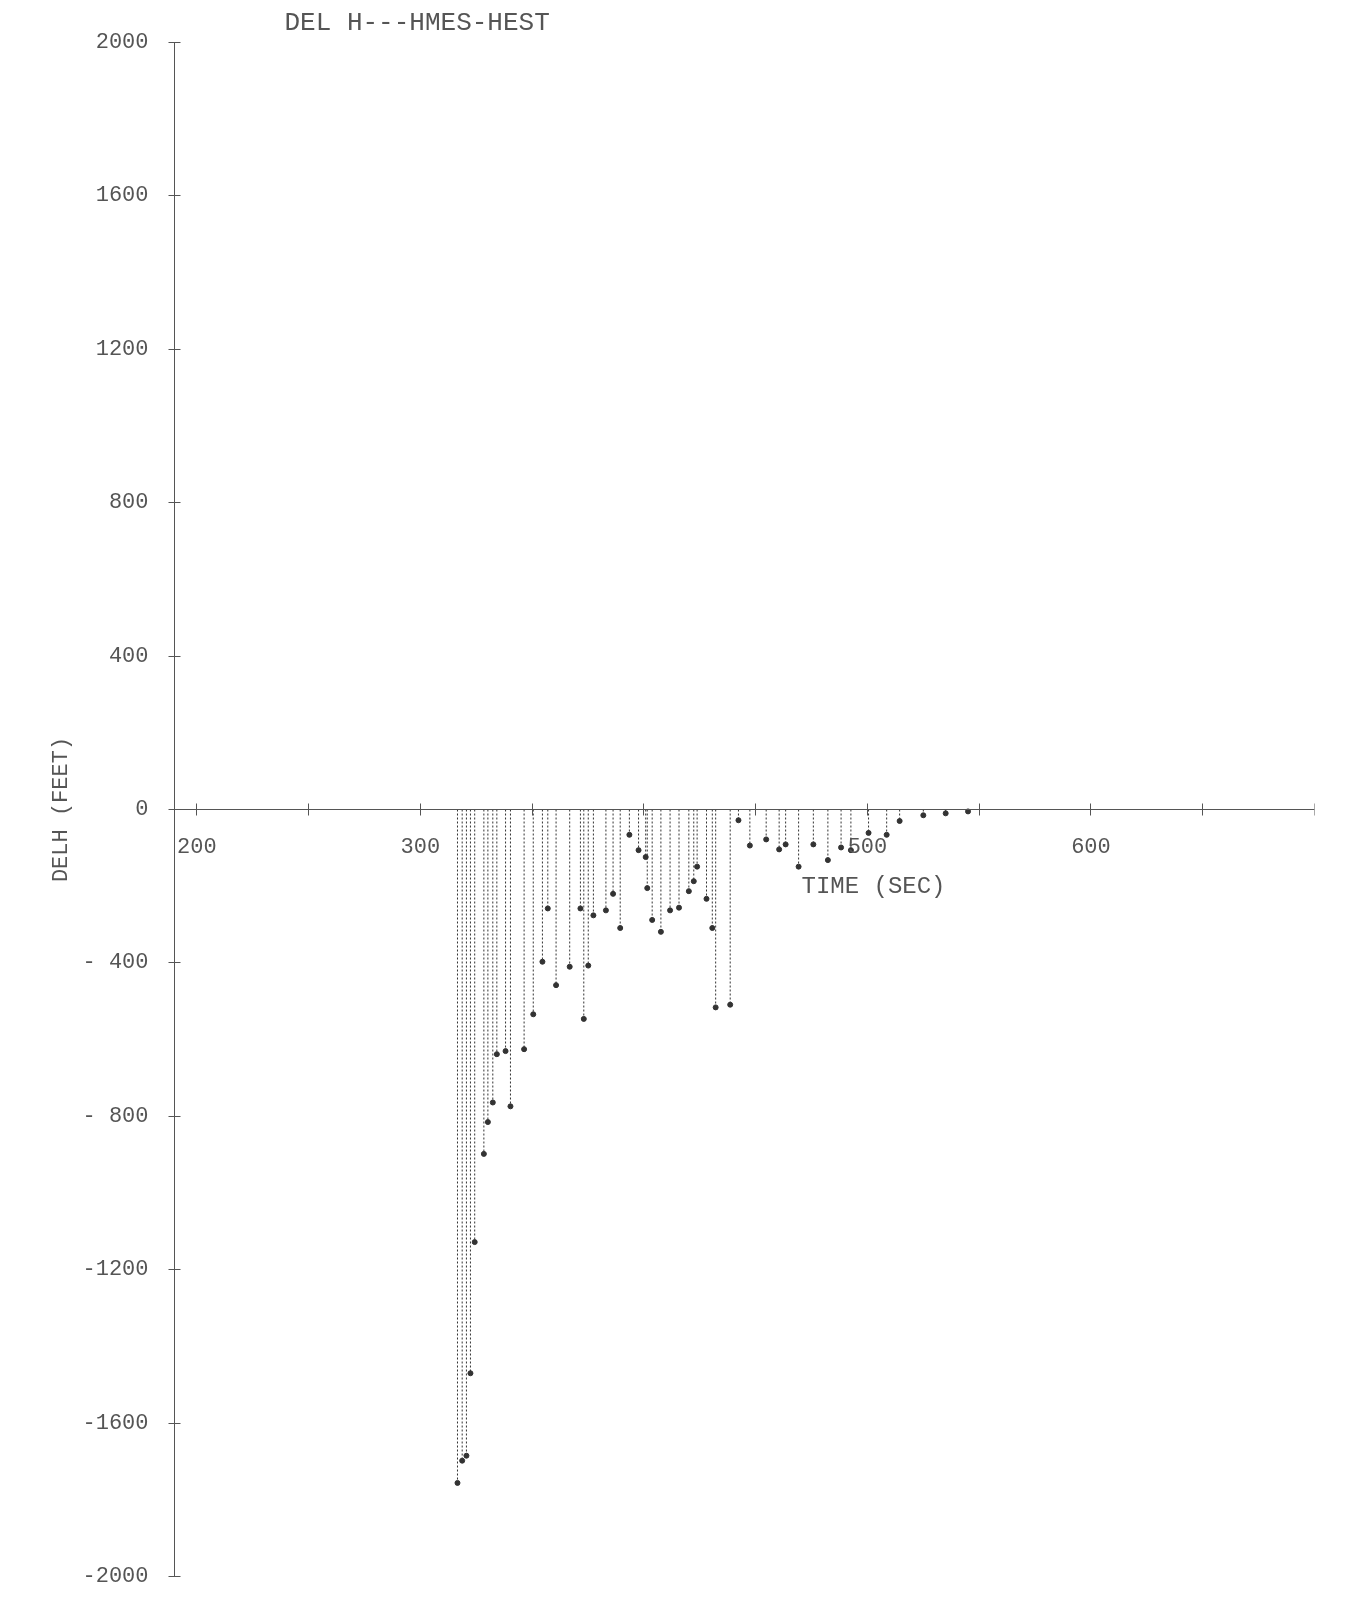 Image resolution: width=1356 pixels, height=1600 pixels. What do you see at coordinates (1091, 847) in the screenshot?
I see `x-tick-label: 600` at bounding box center [1091, 847].